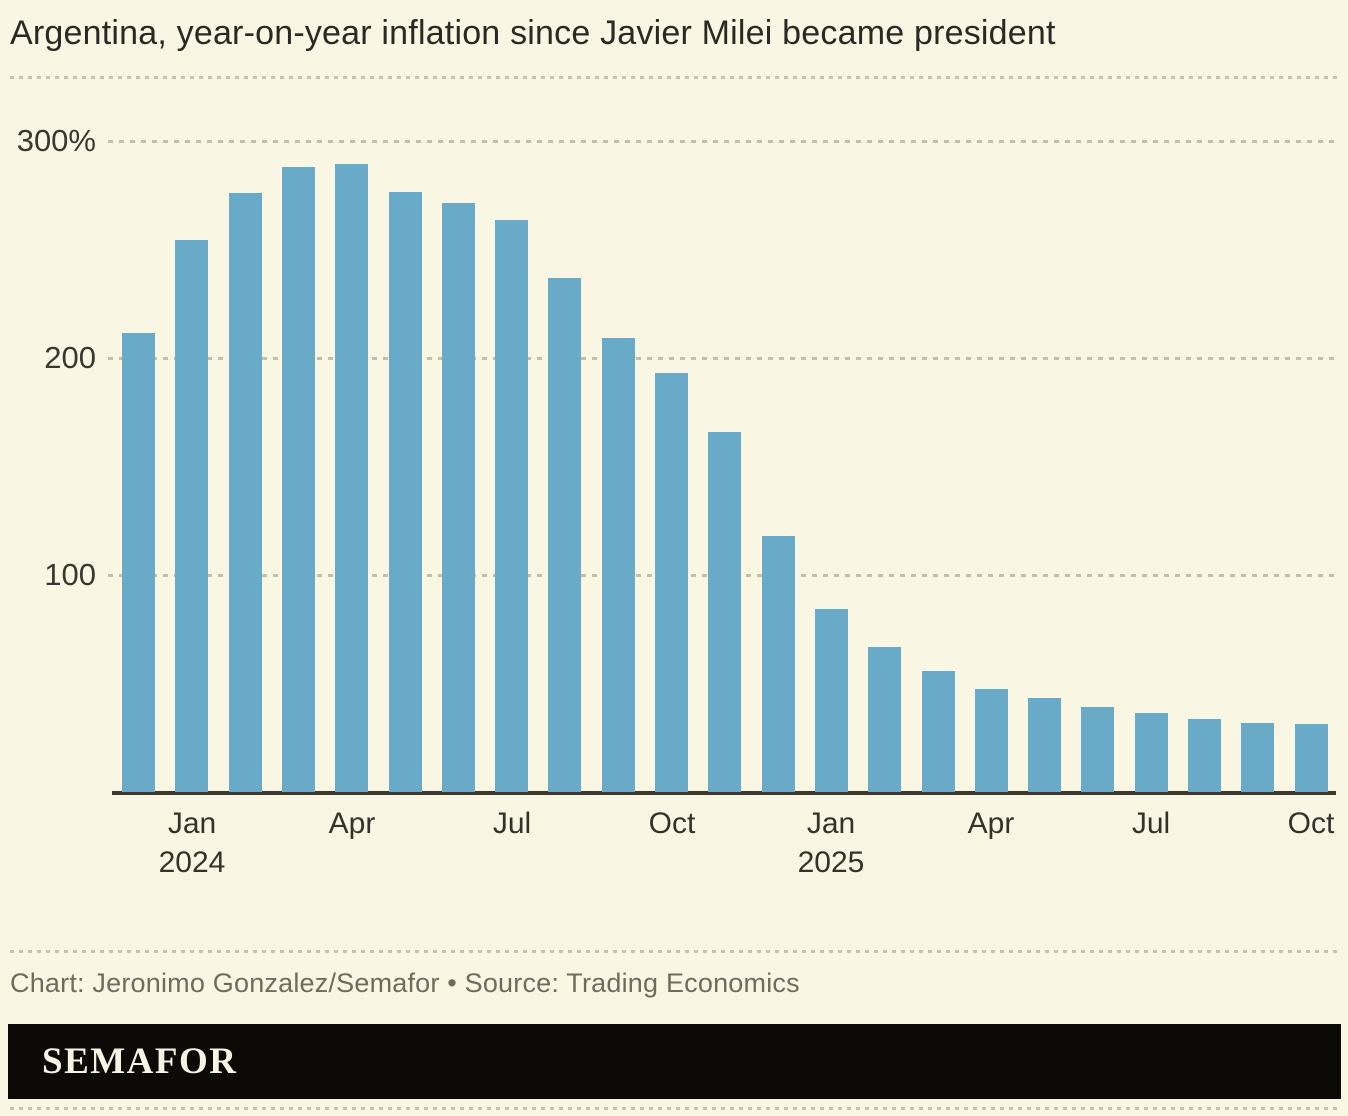 This screenshot has width=1348, height=1116. I want to click on dotted-divider-top, so click(674, 77).